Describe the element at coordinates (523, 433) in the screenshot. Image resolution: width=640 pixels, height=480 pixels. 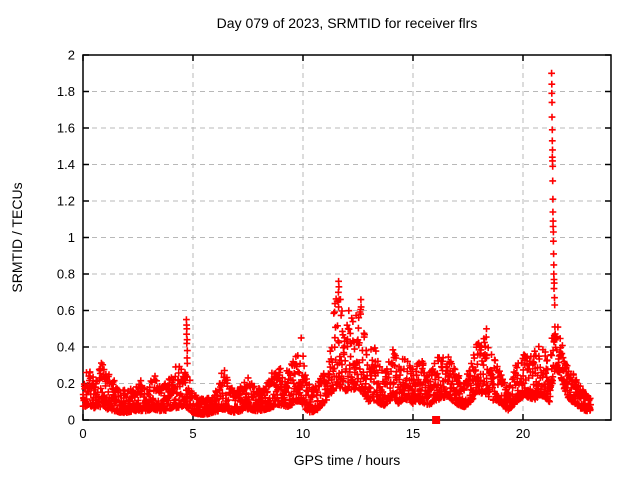
I see `x-tick-label: 20` at that location.